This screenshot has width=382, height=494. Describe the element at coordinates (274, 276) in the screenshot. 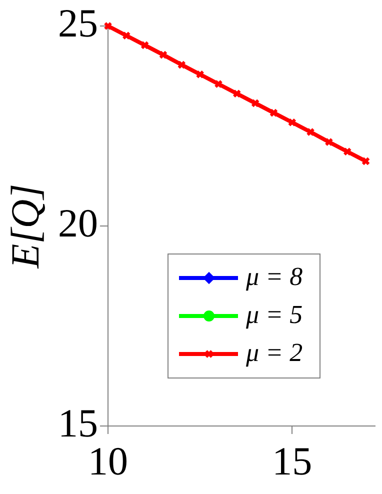

I see `legend-label: μ = 8` at that location.